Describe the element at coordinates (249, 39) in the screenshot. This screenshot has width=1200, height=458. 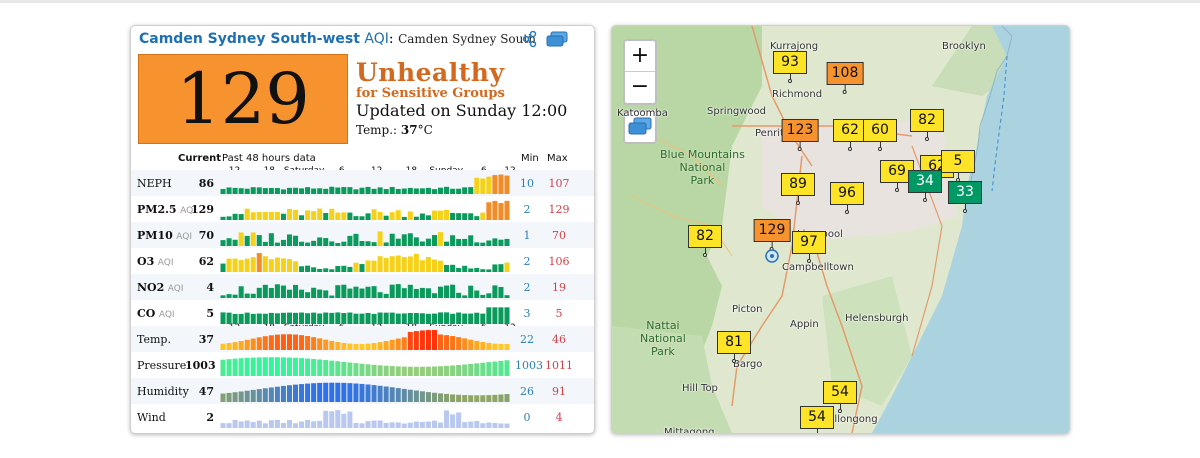
I see `city-link: Camden Sydney South-west` at that location.